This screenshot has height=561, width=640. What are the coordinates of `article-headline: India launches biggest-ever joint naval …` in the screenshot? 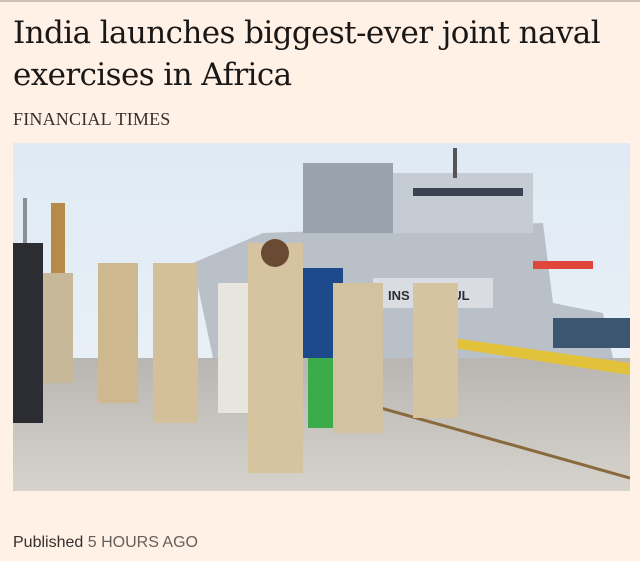 It's located at (307, 54).